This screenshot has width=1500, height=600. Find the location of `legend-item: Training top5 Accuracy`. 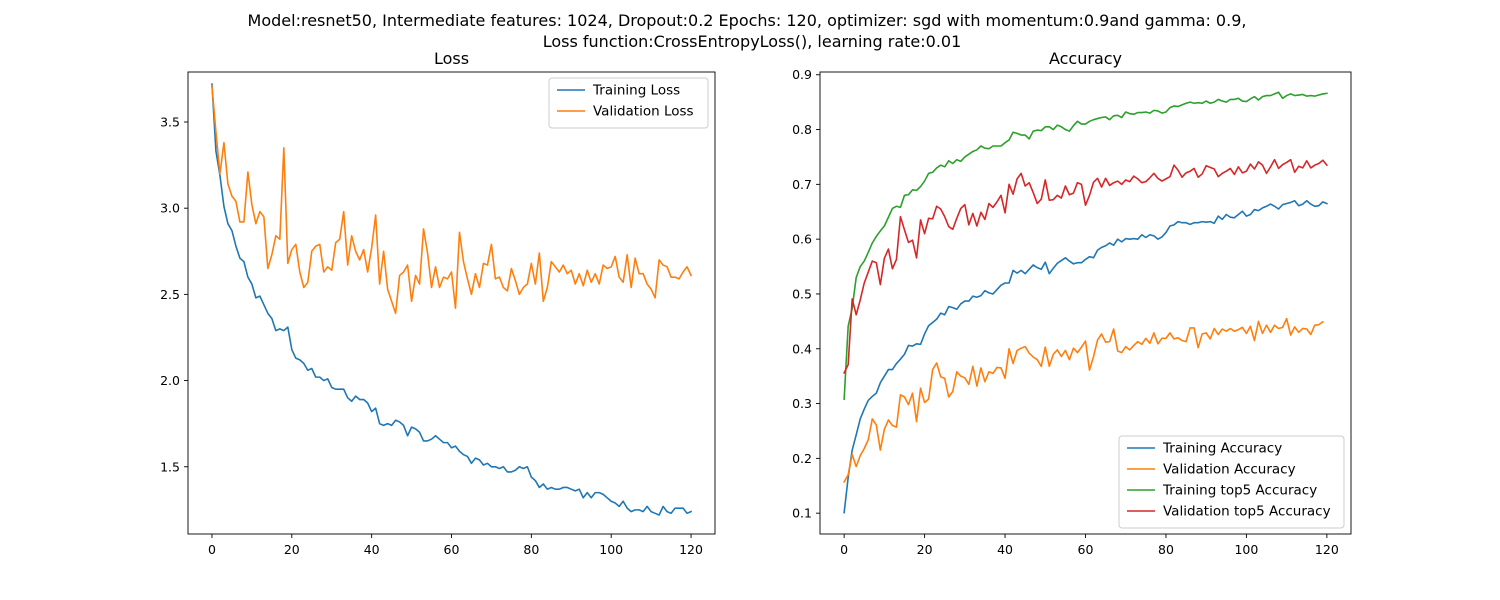

legend-item: Training top5 Accuracy is located at coordinates (1222, 491).